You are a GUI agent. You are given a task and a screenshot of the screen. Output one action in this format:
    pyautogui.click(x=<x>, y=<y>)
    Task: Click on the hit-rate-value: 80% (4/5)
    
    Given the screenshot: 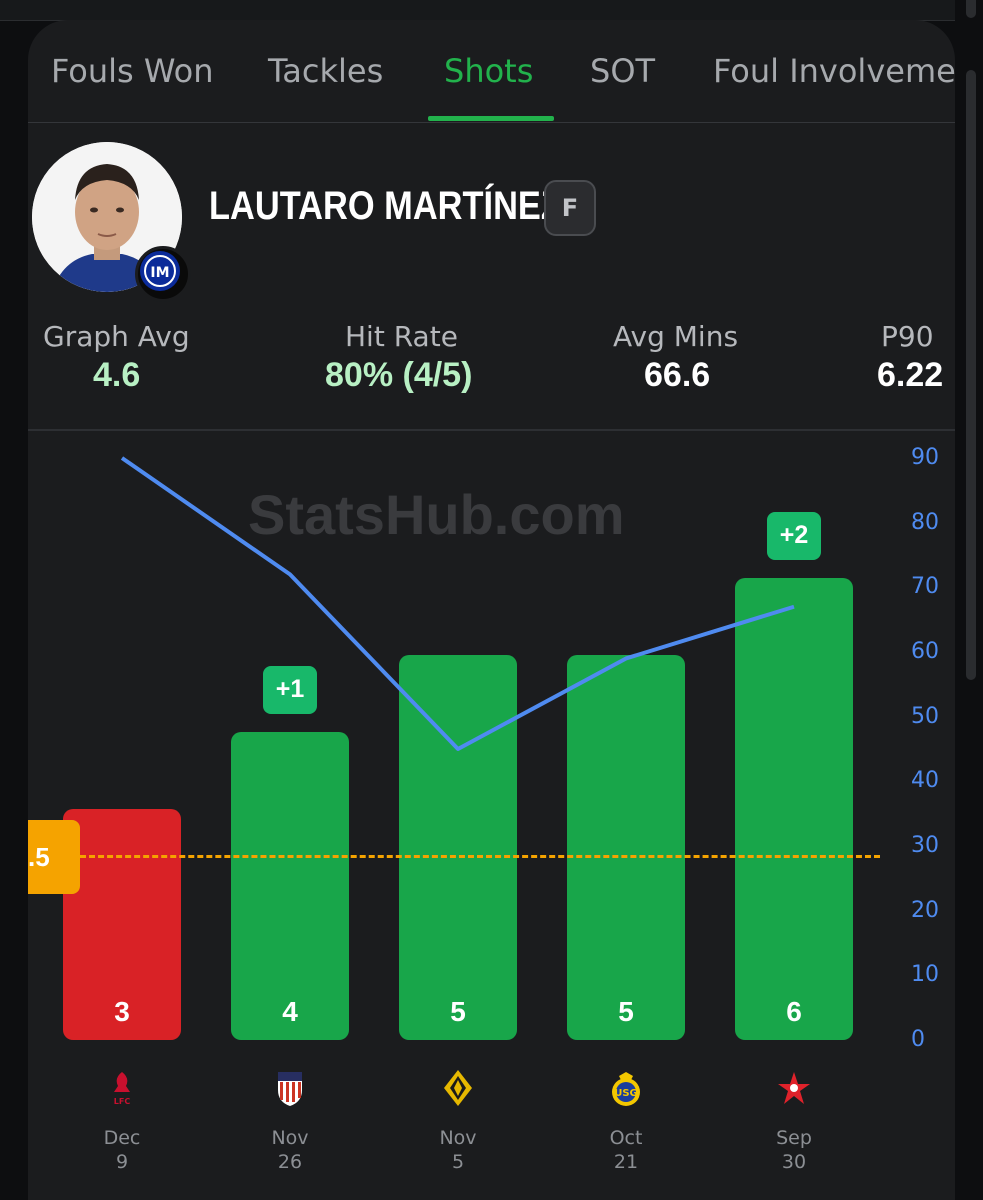 What is the action you would take?
    pyautogui.click(x=399, y=375)
    